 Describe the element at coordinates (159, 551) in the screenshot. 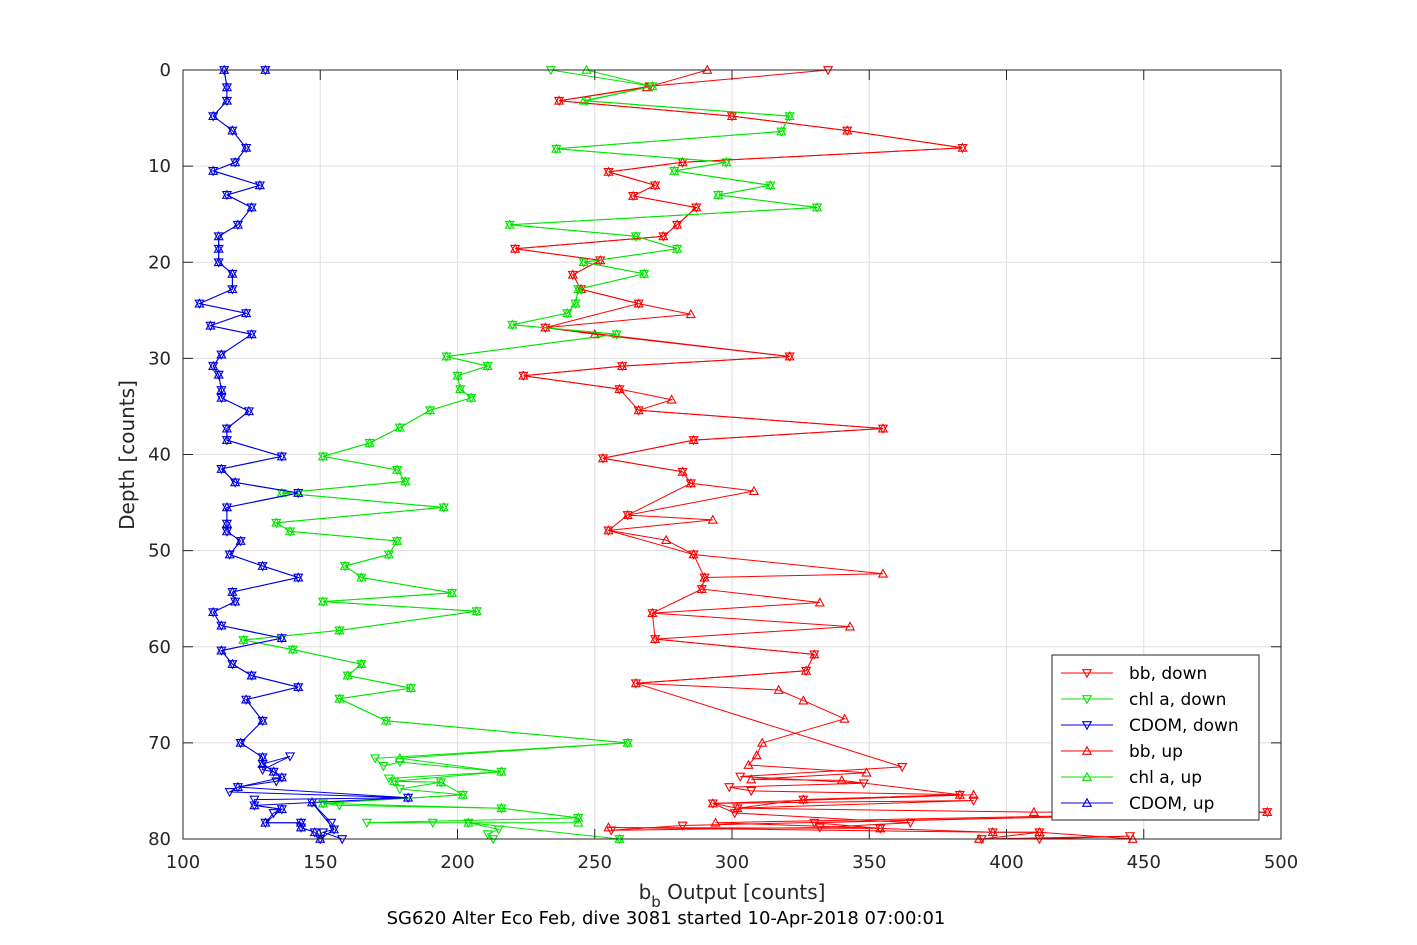

I see `y-tick-label: 50` at that location.